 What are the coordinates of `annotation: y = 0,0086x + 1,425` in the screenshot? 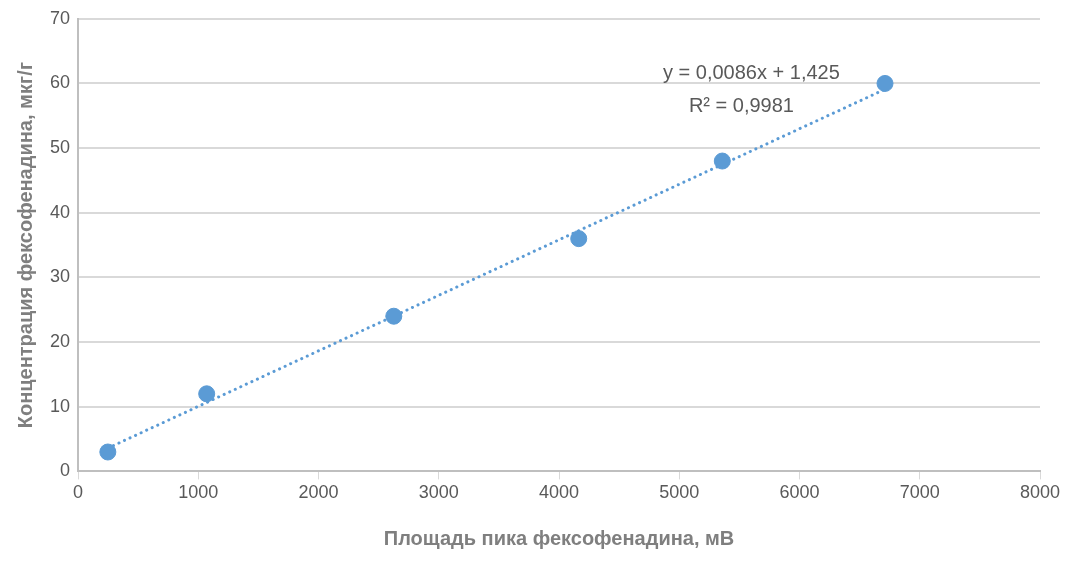 It's located at (751, 72).